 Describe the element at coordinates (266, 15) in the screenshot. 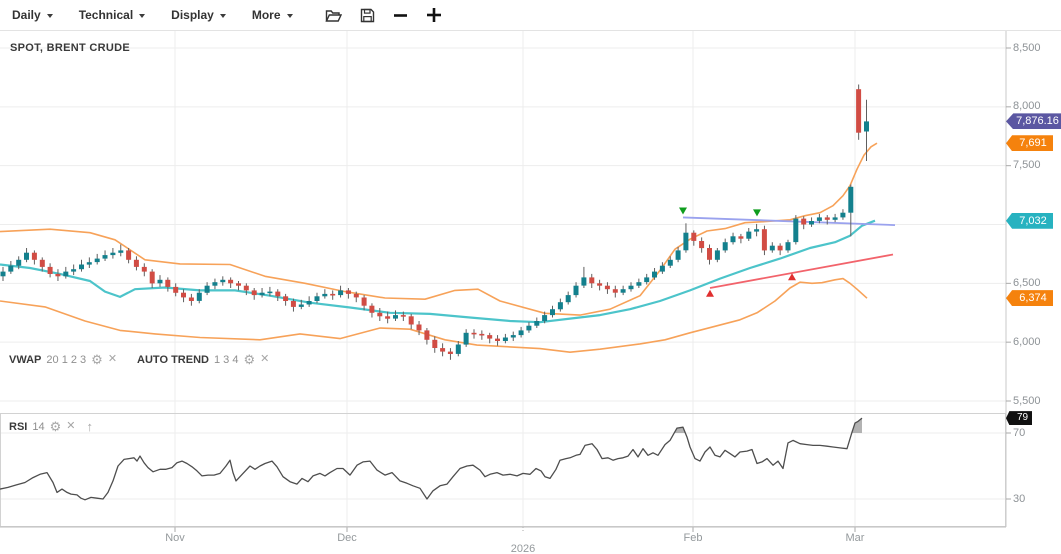

I see `more-menu-label: More` at that location.